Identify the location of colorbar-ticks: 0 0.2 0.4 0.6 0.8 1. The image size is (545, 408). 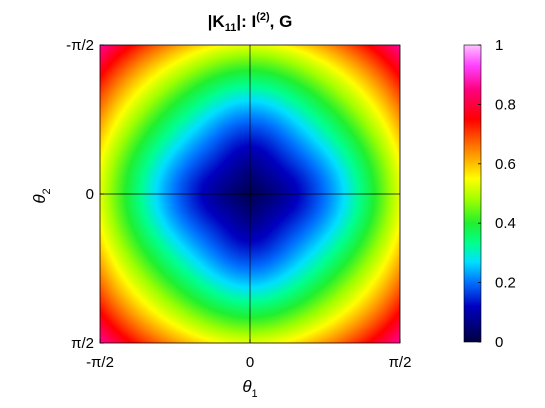
(497, 194).